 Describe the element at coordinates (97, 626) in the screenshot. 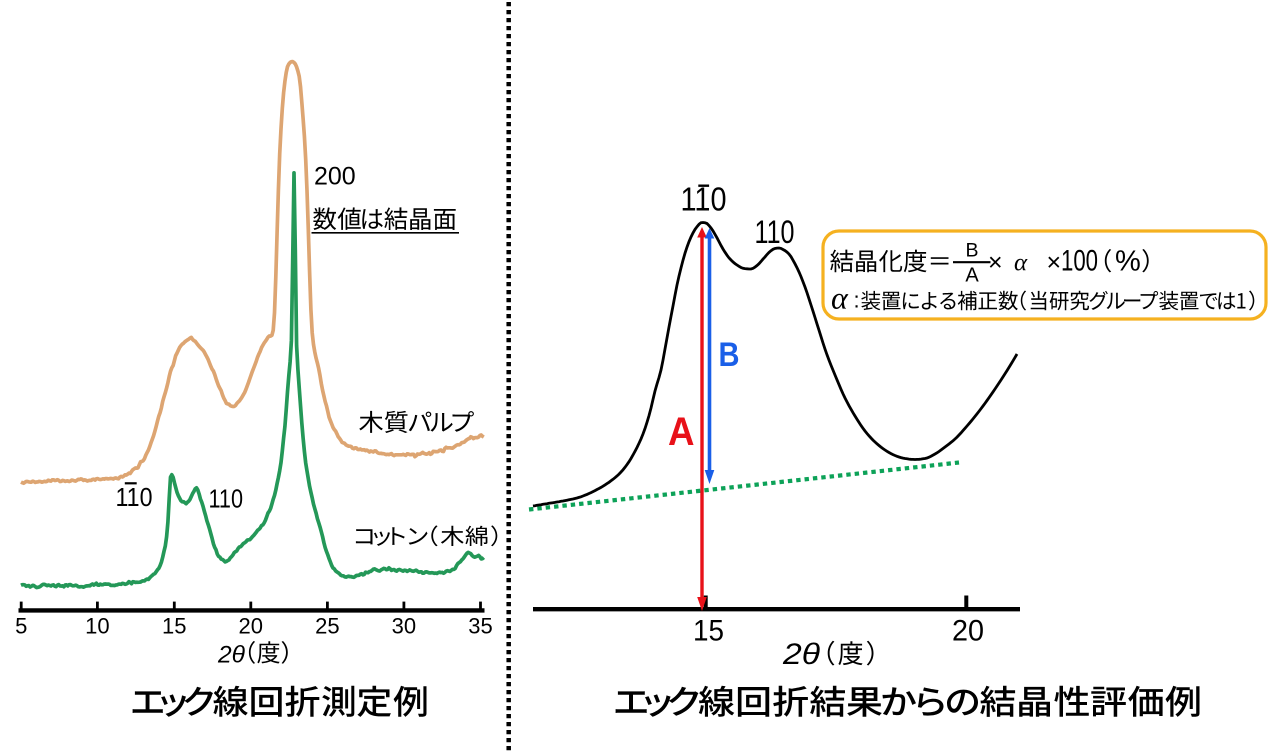

I see `svg-text: 10` at that location.